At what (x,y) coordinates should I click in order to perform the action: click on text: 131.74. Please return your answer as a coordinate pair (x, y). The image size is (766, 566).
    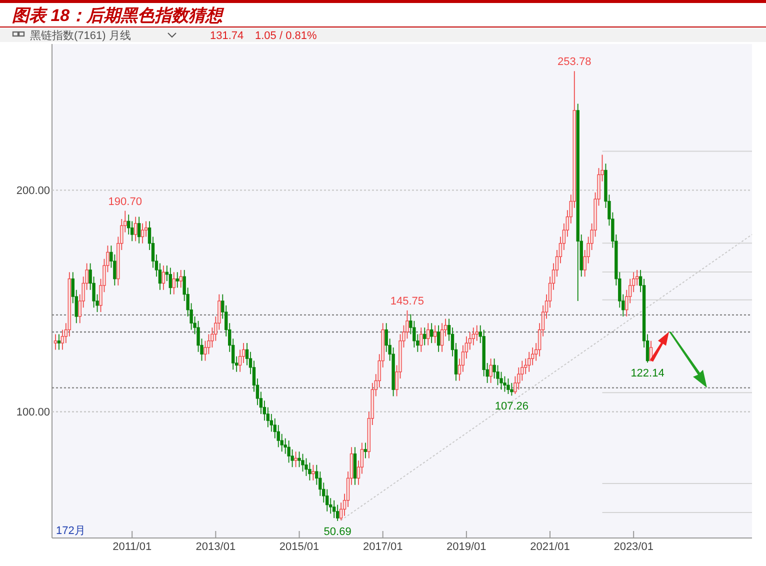
    Looking at the image, I should click on (227, 36).